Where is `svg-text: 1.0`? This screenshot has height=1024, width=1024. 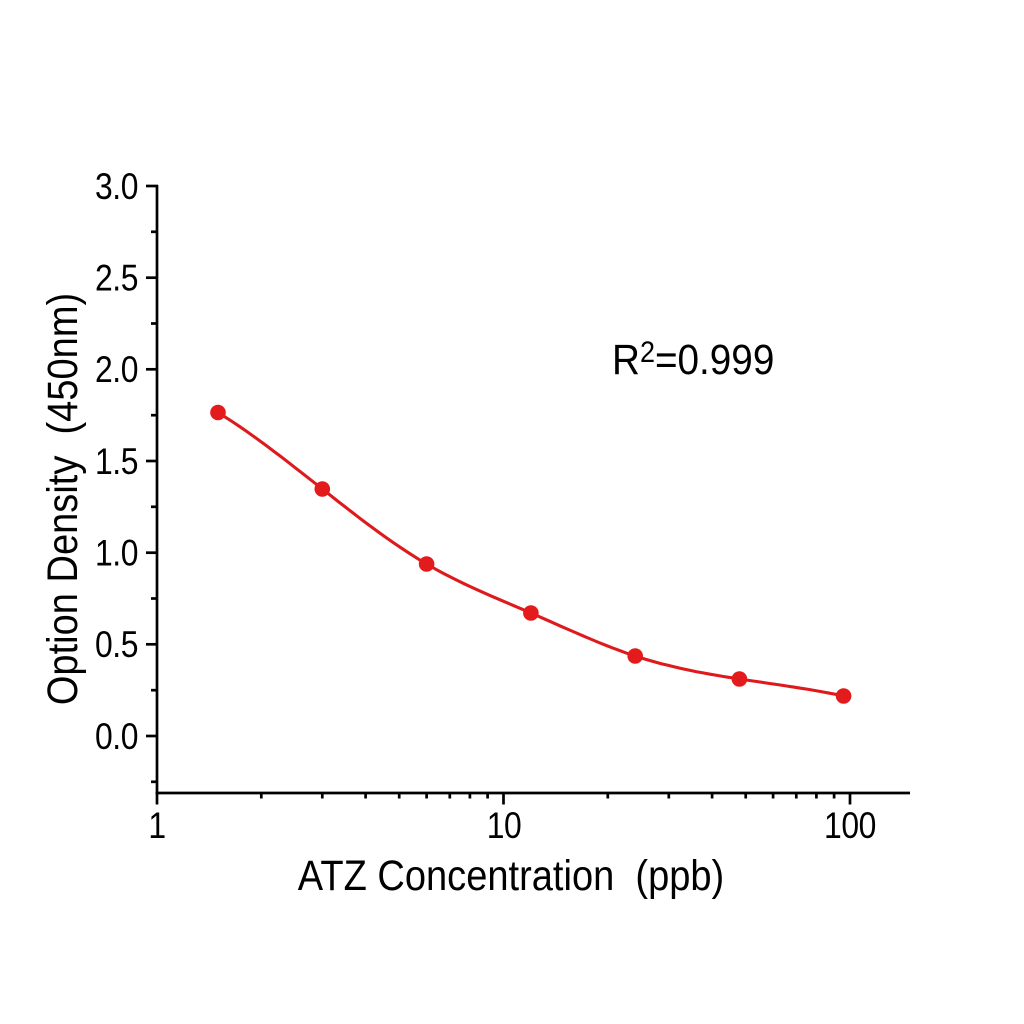
svg-text: 1.0 is located at coordinates (116, 553).